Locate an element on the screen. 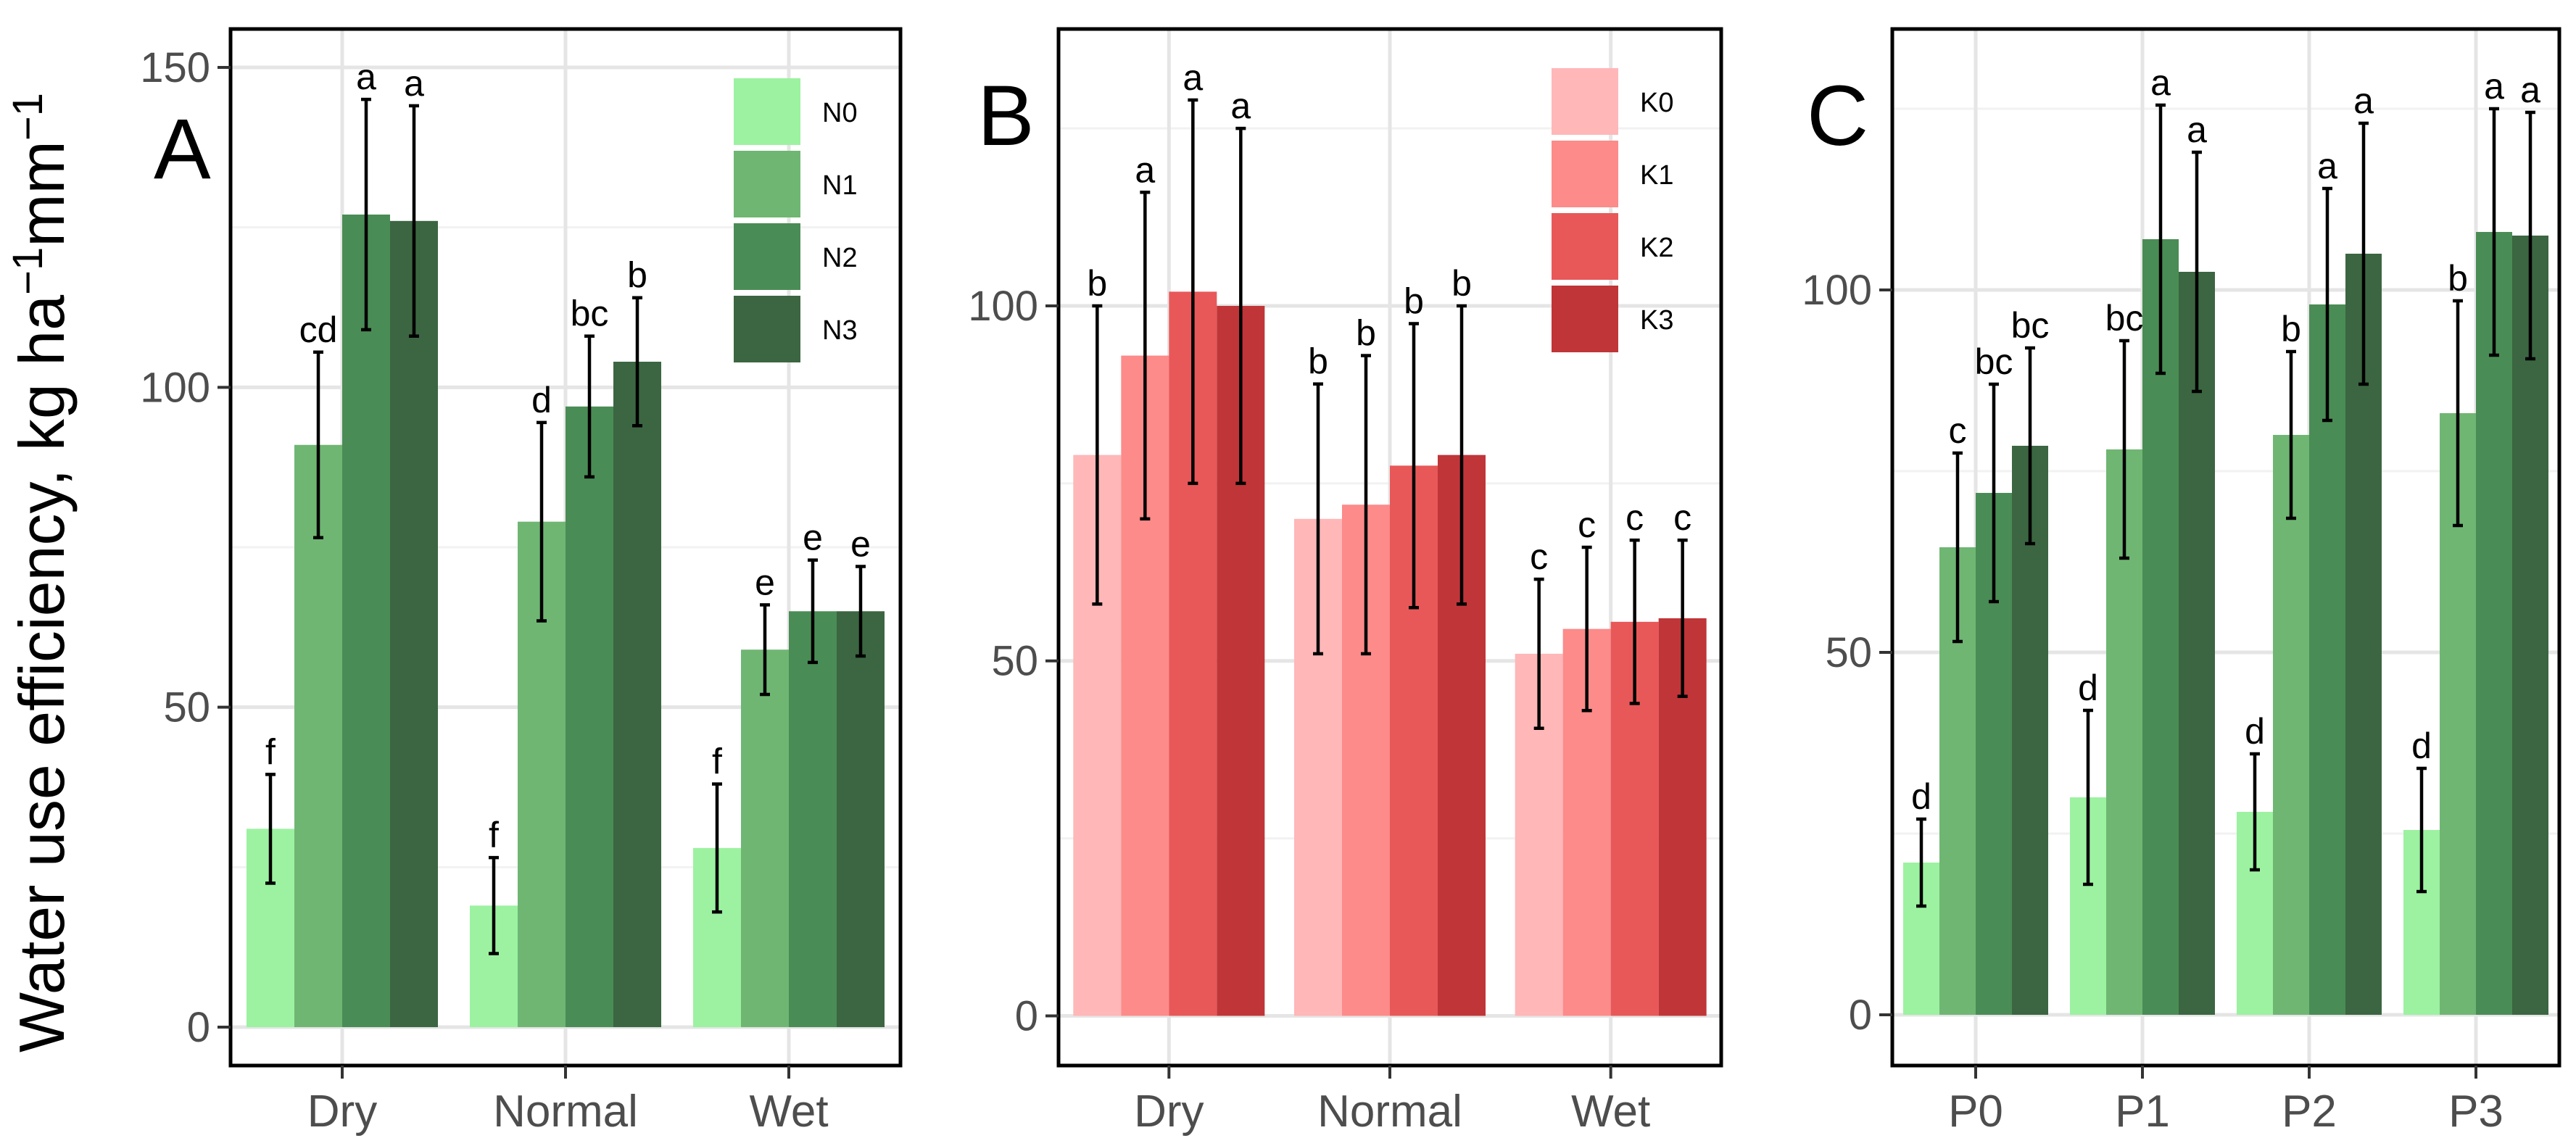 This screenshot has width=2576, height=1146. panel-b-legend-item: K1 is located at coordinates (1613, 174).